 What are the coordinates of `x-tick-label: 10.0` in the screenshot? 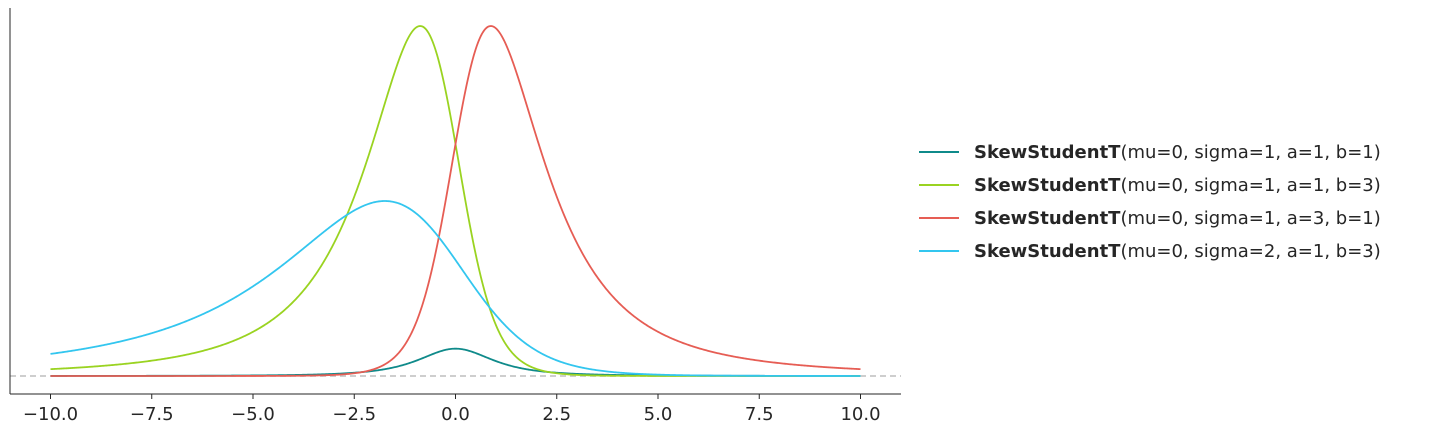 It's located at (860, 414).